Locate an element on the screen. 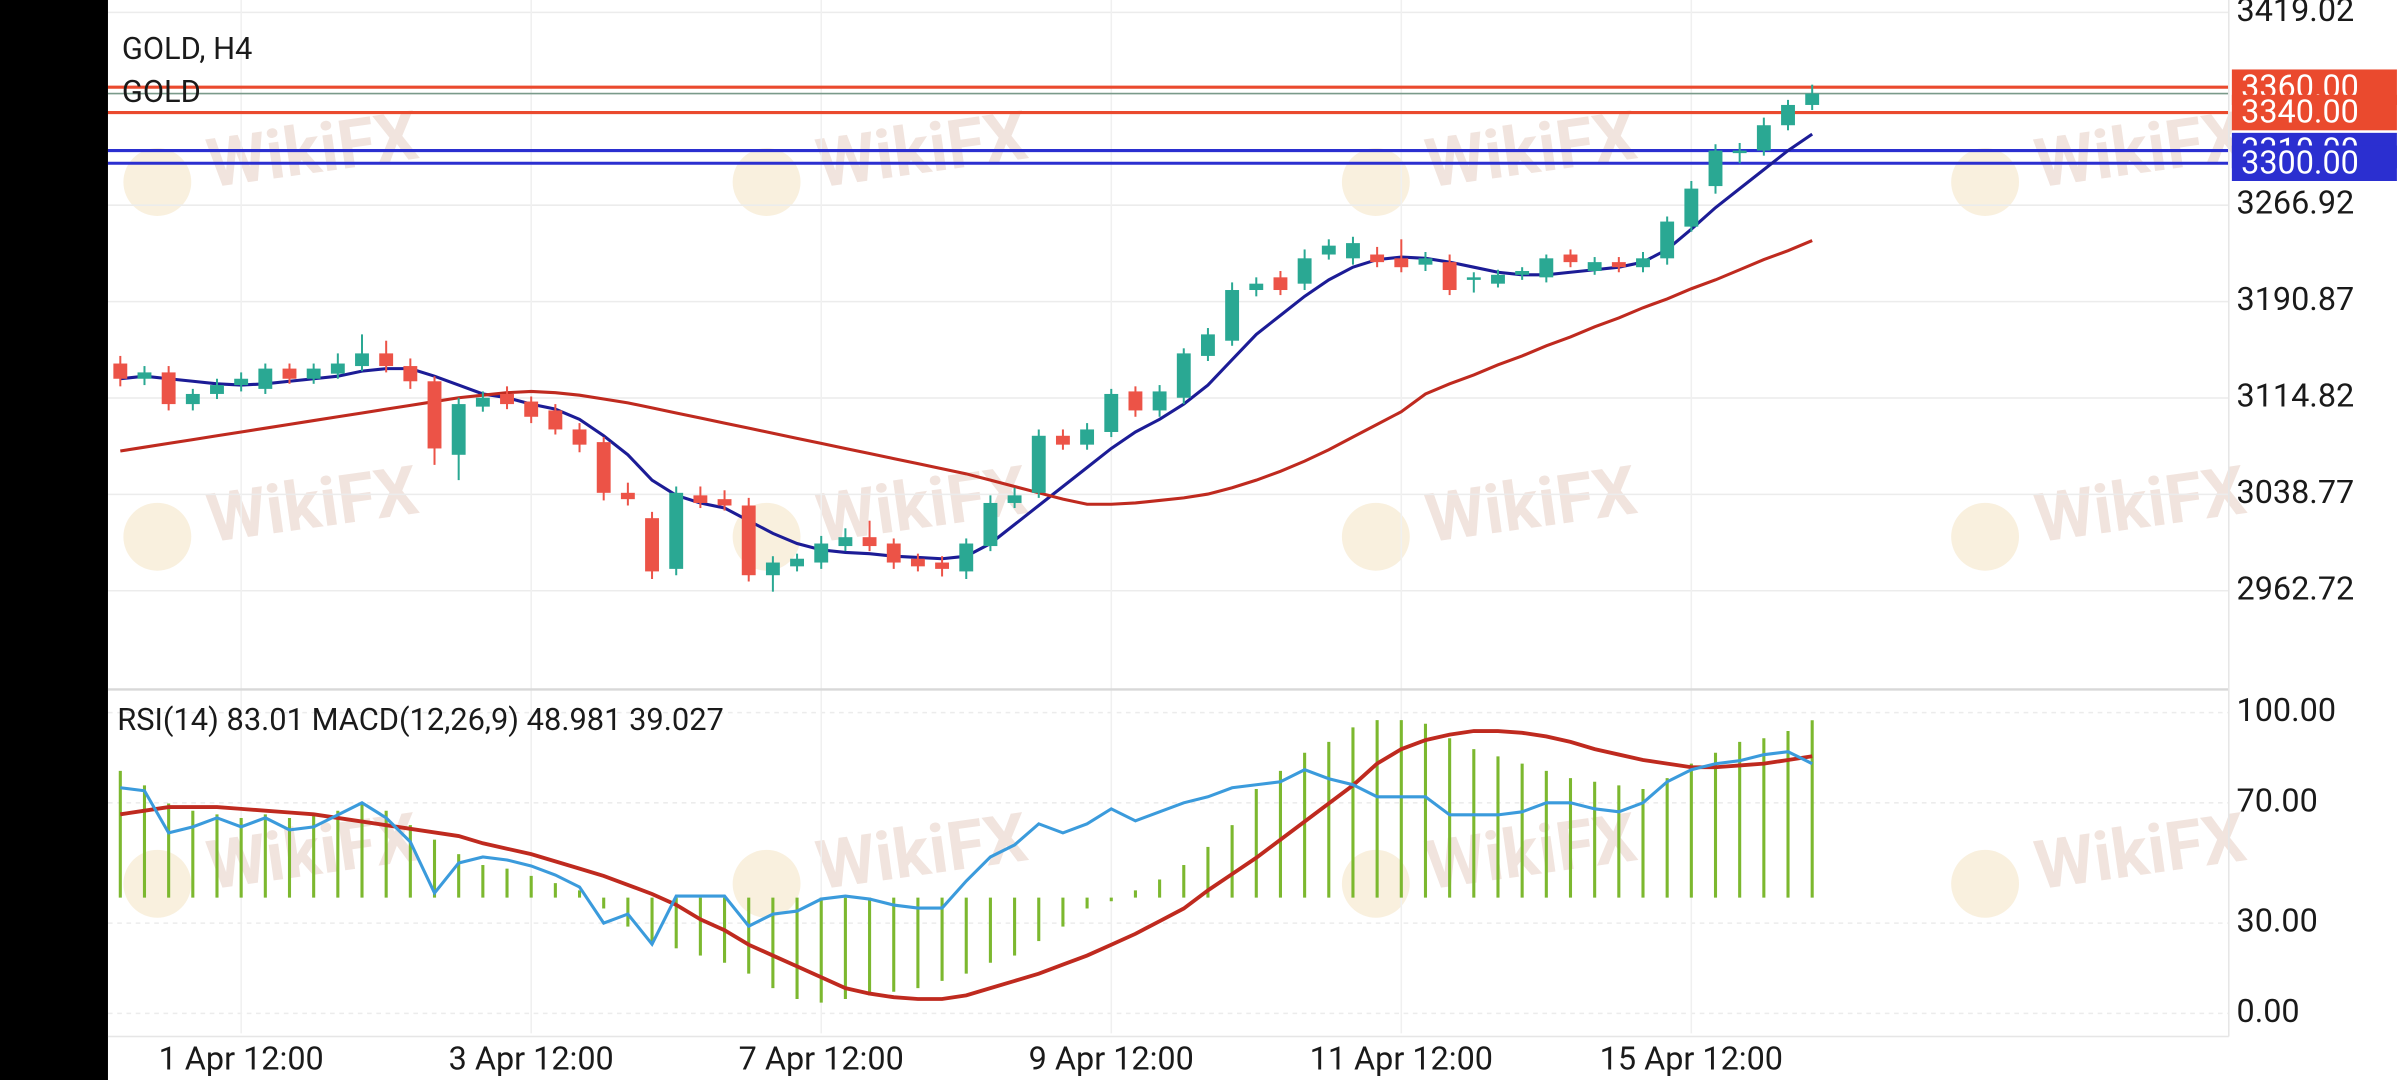  x-tick-label: 11 Apr 12:00 is located at coordinates (1401, 1059).